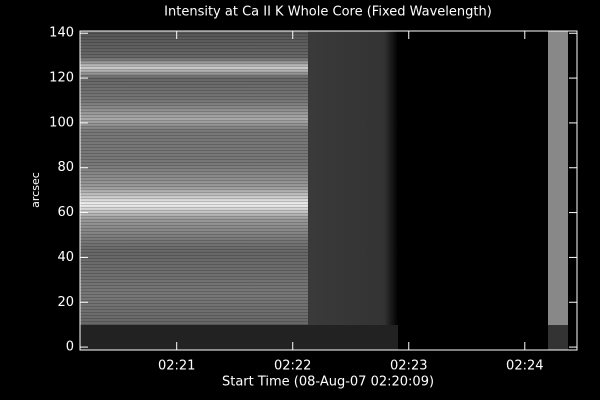 The width and height of the screenshot is (600, 400). What do you see at coordinates (65, 257) in the screenshot?
I see `y-tick-label: 40` at bounding box center [65, 257].